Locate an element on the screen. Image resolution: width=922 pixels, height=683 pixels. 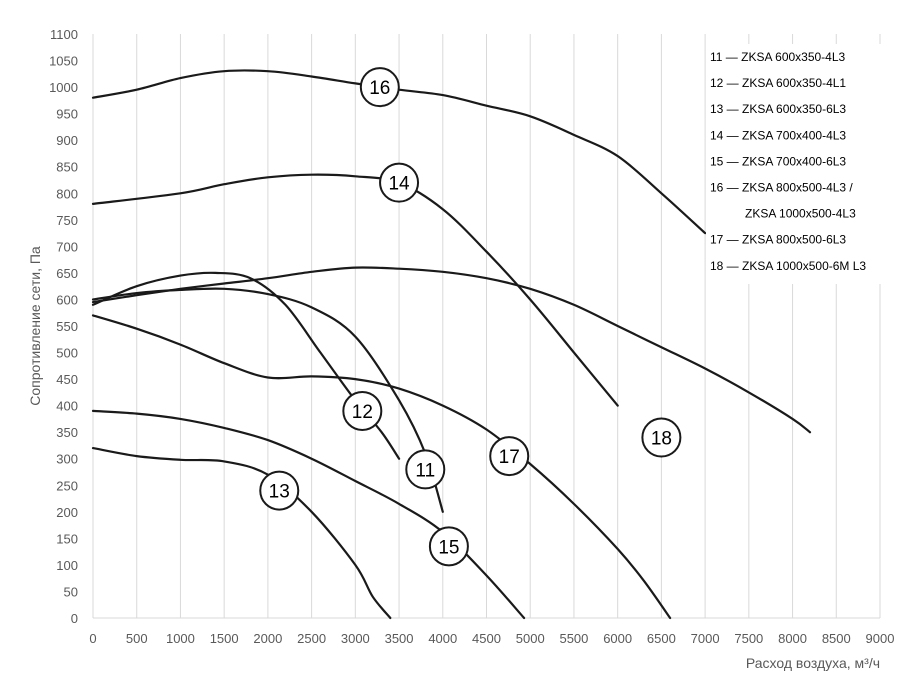
legend-item: 13 — ZKSA 600x350-6L3 is located at coordinates (778, 109).